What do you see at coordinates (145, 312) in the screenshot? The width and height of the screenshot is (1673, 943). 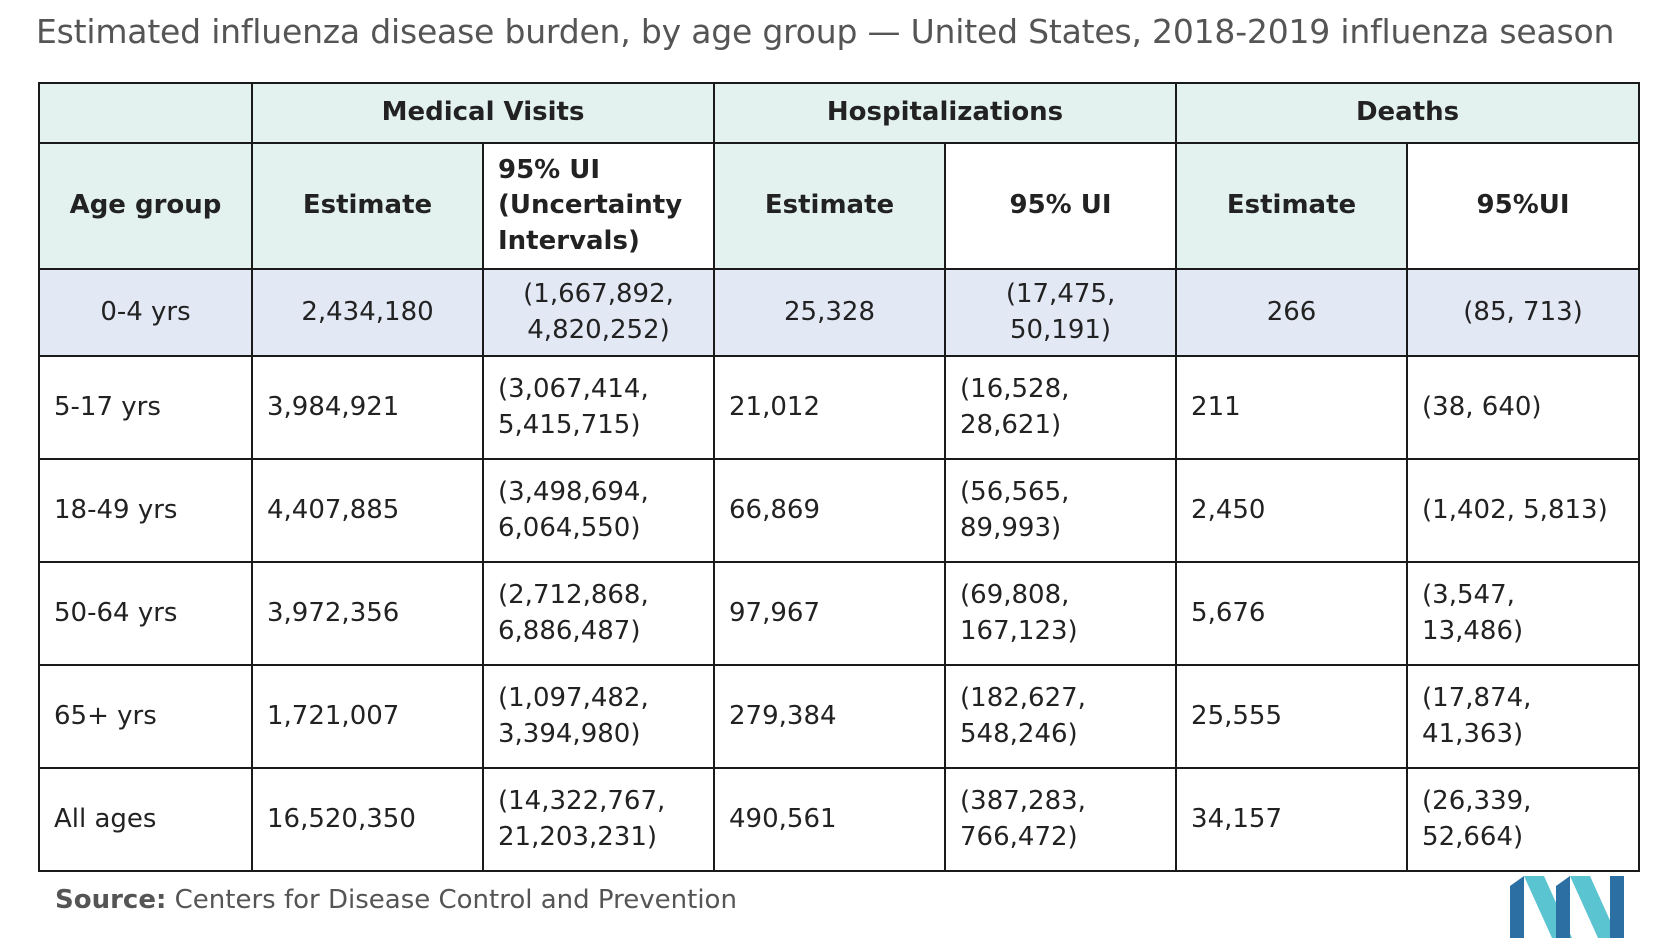 I see `cell-age: 0-4 yrs` at bounding box center [145, 312].